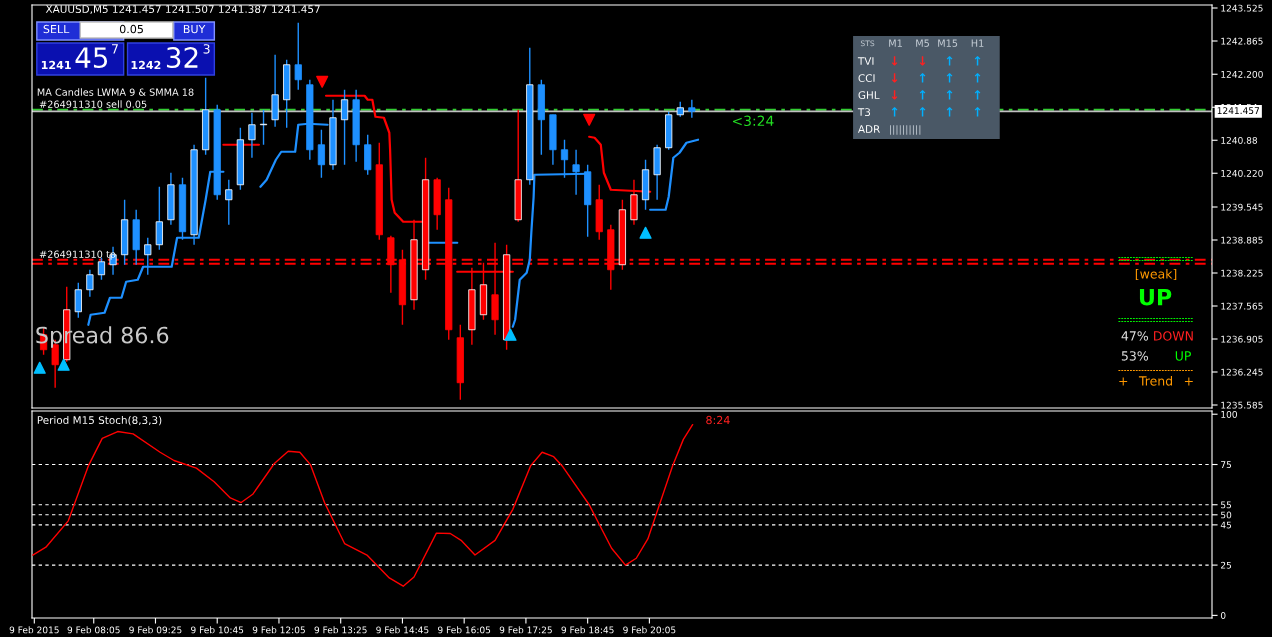  I want to click on annotation: <3:24, so click(753, 121).